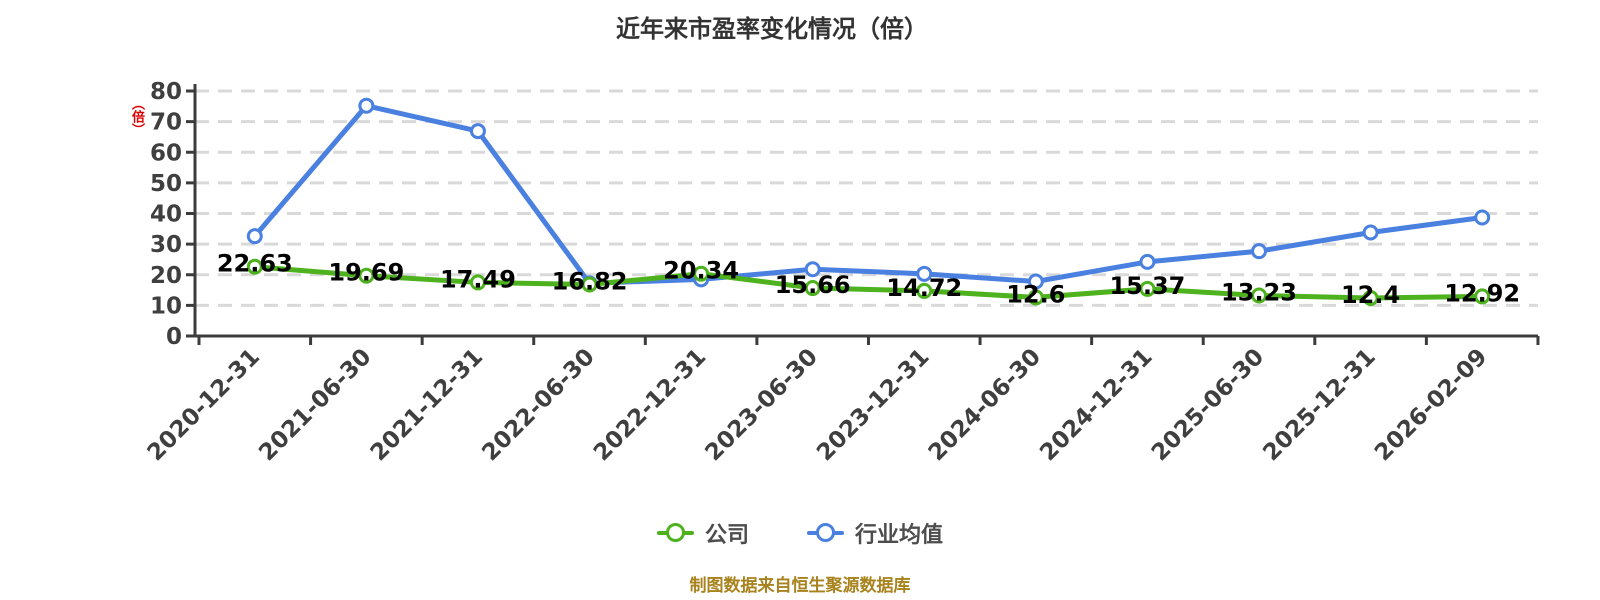 The height and width of the screenshot is (600, 1600). What do you see at coordinates (166, 215) in the screenshot?
I see `y-tick-label: 40` at bounding box center [166, 215].